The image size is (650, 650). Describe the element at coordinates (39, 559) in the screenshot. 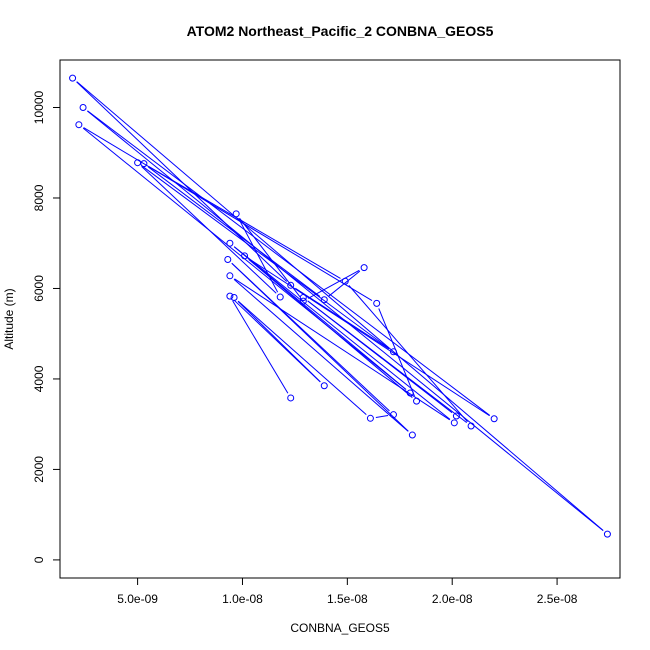

I see `y-tick-label: 0` at that location.